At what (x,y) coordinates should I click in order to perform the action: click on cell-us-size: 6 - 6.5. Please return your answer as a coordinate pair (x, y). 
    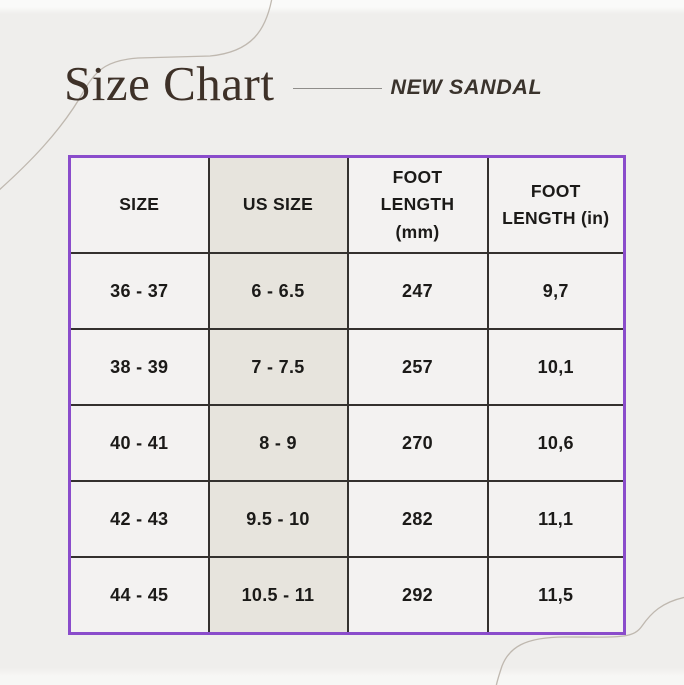
    Looking at the image, I should click on (278, 291).